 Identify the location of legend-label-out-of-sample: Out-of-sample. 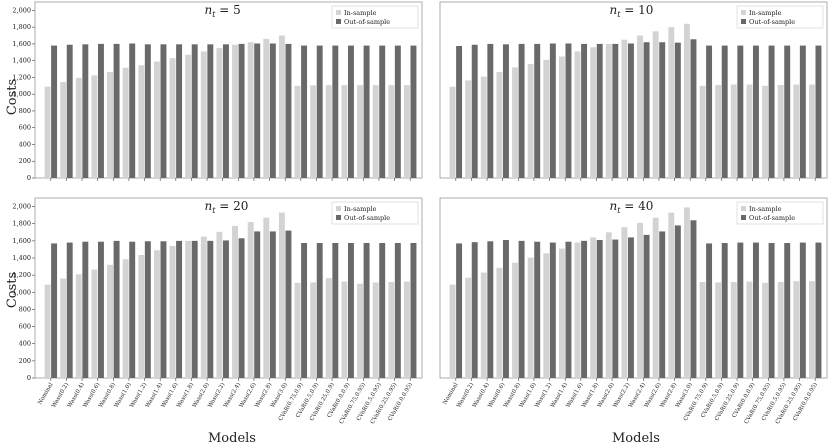
(367, 22).